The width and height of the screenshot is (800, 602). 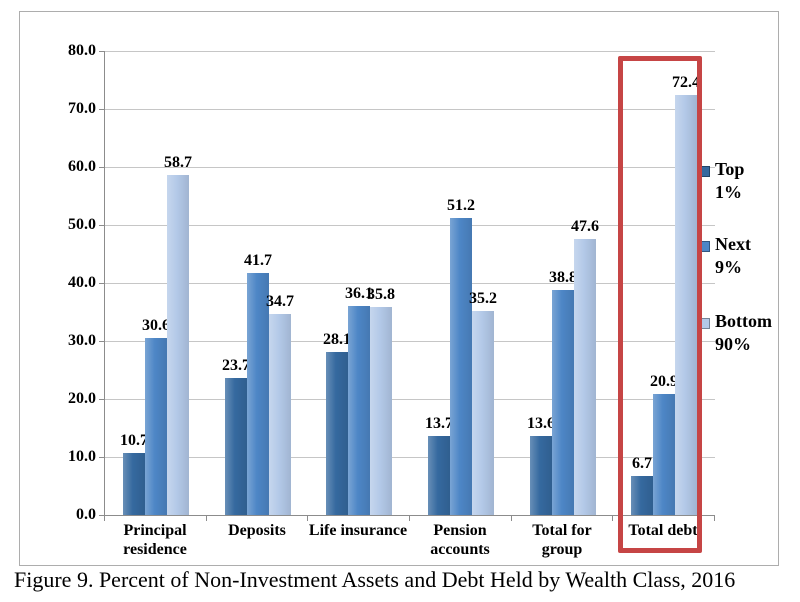 I want to click on x-category-label-total-for-group: Total for group, so click(x=562, y=540).